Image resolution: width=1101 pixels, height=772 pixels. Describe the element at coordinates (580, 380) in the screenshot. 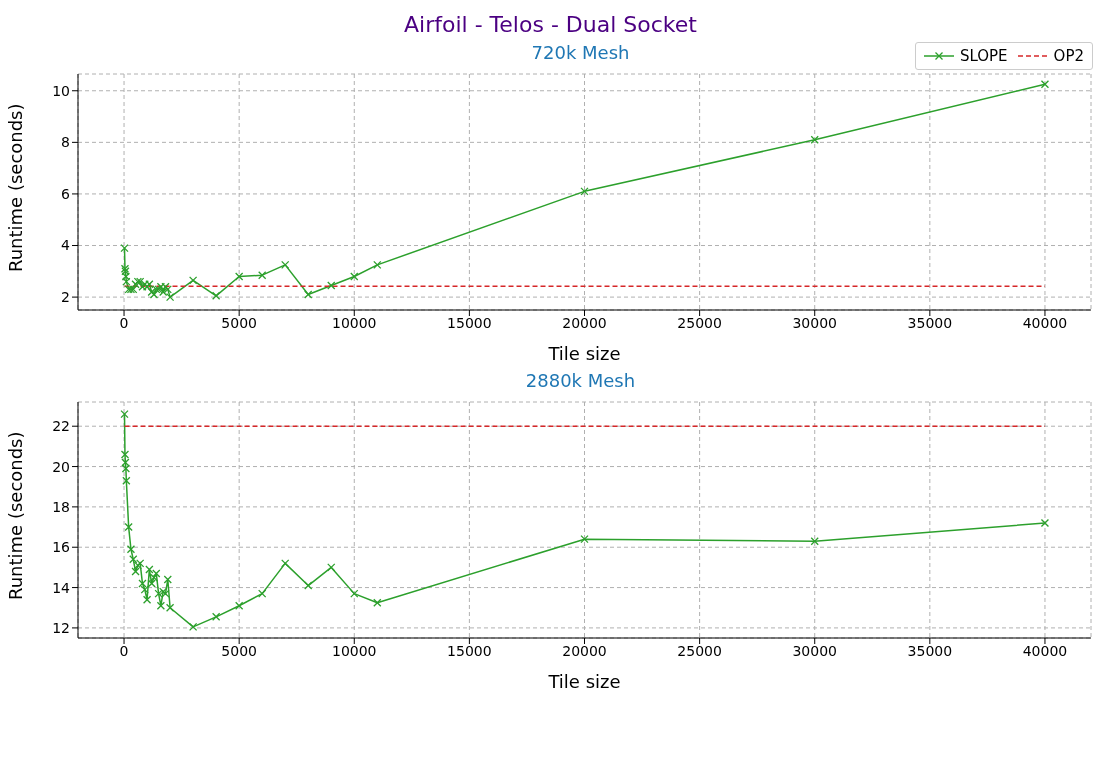

I see `chart-subtitle: 2880k Mesh` at that location.